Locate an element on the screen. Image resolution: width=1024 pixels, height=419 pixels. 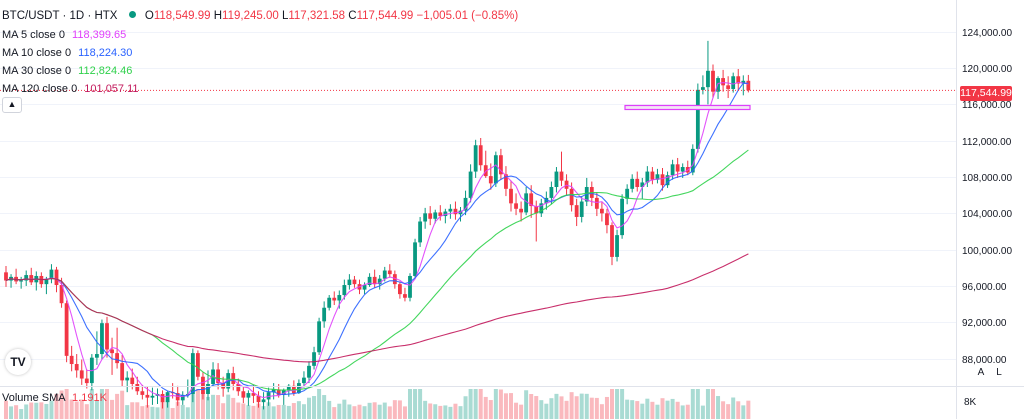
ma-legend-item: MA 30 close 0 112,824.46 is located at coordinates (67, 71).